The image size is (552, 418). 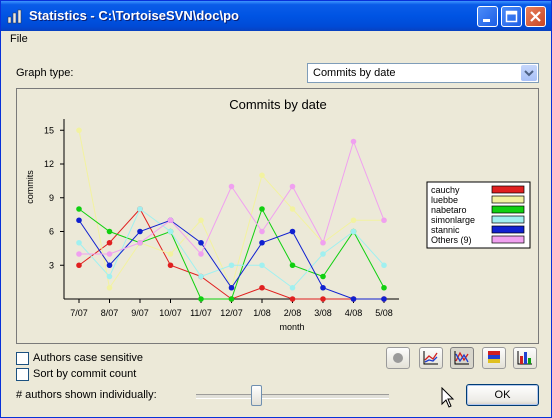 I want to click on close-icon, so click(x=535, y=16).